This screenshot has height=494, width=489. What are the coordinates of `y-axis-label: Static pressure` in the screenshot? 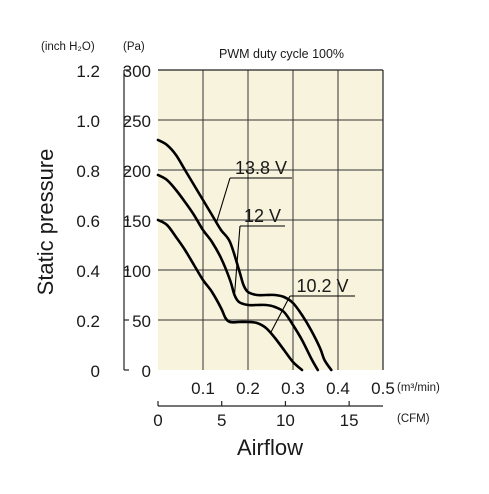 It's located at (45, 222).